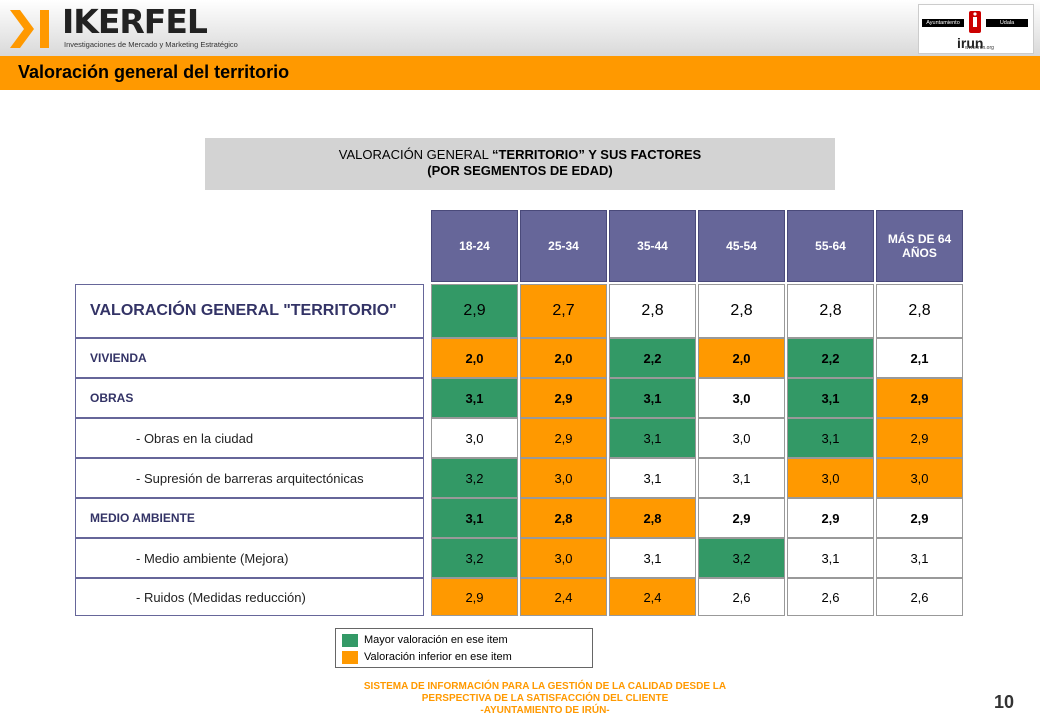 This screenshot has height=720, width=1040. Describe the element at coordinates (919, 358) in the screenshot. I see `table-cell: 2,1` at that location.